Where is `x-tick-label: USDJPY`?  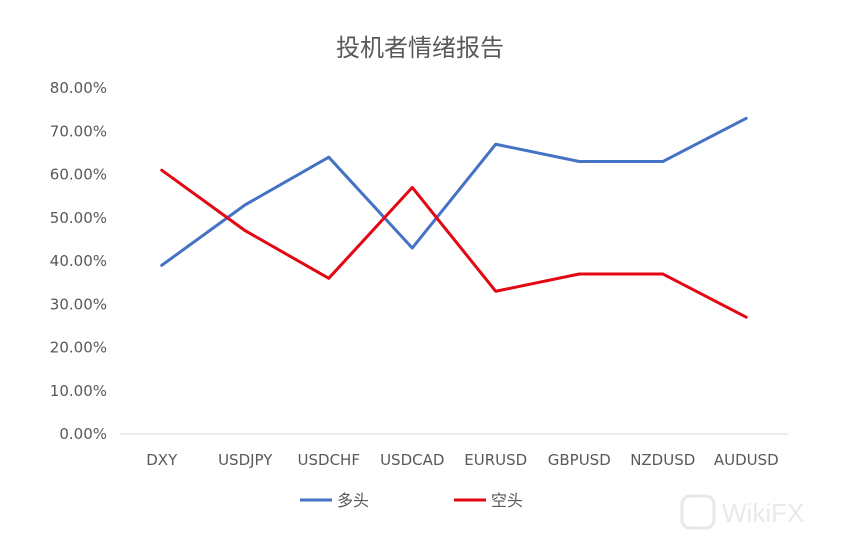 x-tick-label: USDJPY is located at coordinates (245, 460).